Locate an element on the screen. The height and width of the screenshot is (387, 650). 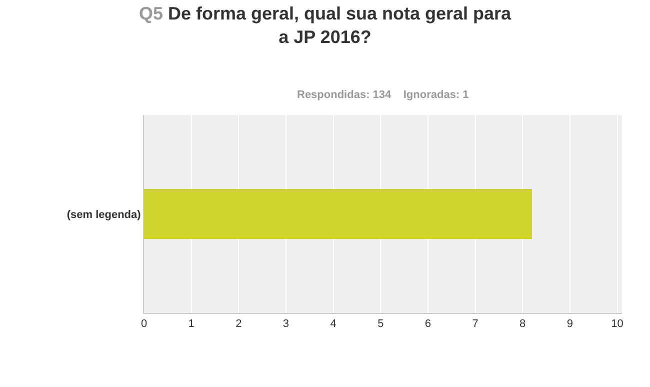
x-tick-label: 5 is located at coordinates (381, 324).